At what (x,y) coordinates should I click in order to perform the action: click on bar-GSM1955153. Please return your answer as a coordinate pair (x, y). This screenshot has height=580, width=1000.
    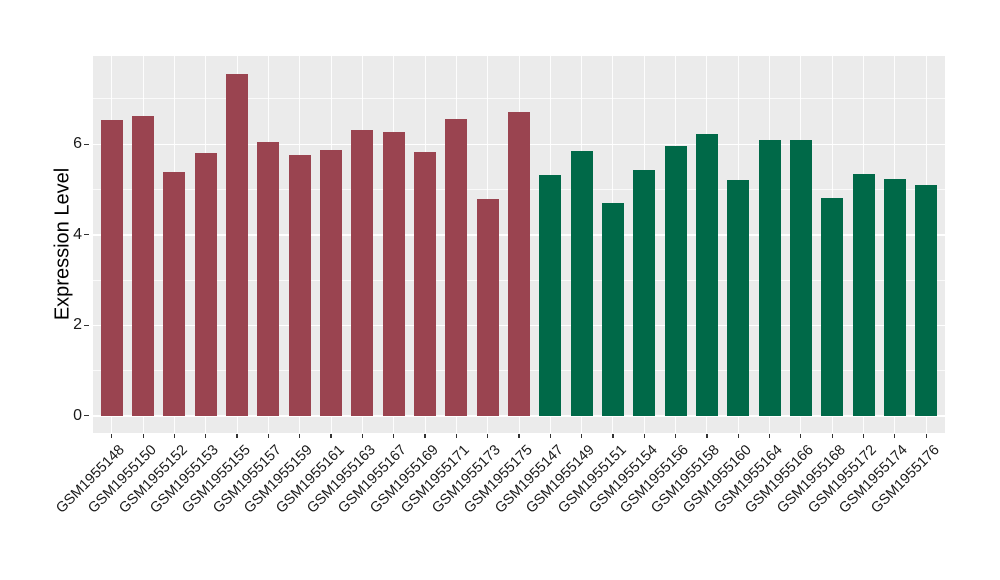
    Looking at the image, I should click on (205, 284).